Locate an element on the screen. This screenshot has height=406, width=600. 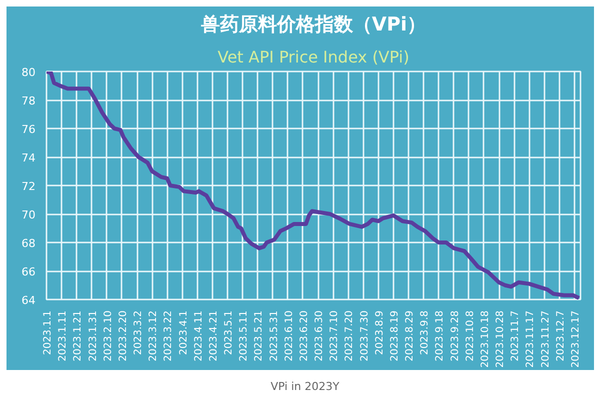
text: VPi in 2023Y is located at coordinates (305, 387).